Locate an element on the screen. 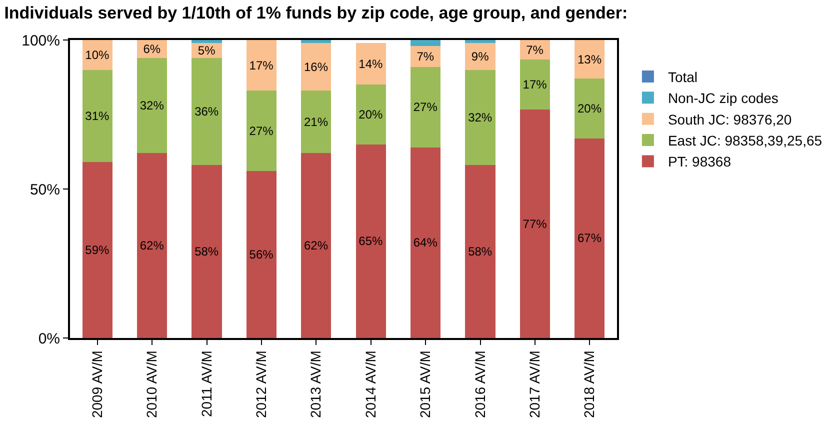 This screenshot has height=438, width=840. legend-label: East JC: 98358,39,25,65 is located at coordinates (745, 140).